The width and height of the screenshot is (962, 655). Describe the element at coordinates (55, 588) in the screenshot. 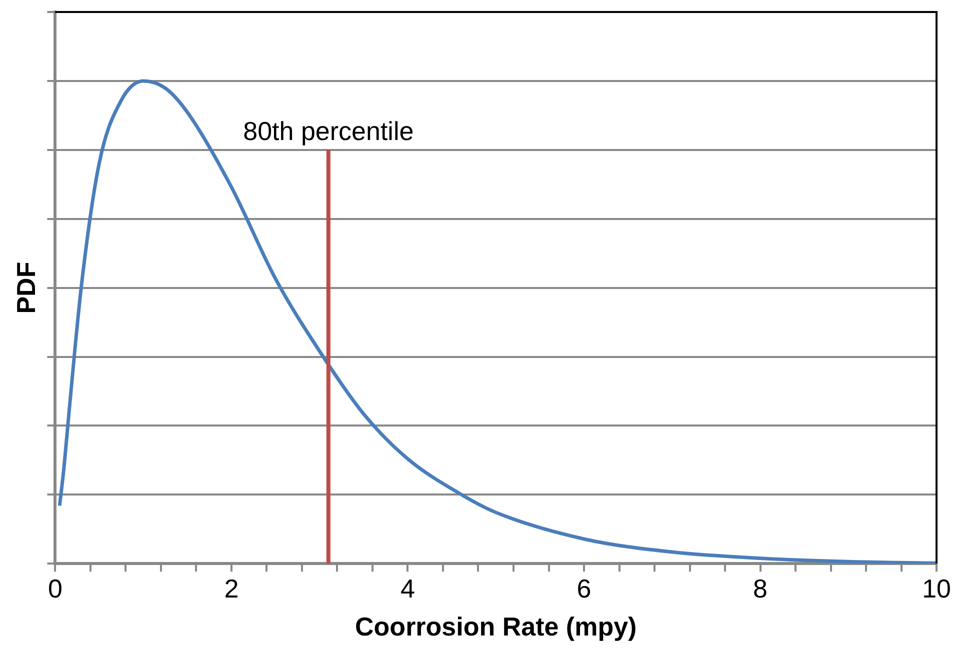

I see `x-tick-label: 0` at that location.